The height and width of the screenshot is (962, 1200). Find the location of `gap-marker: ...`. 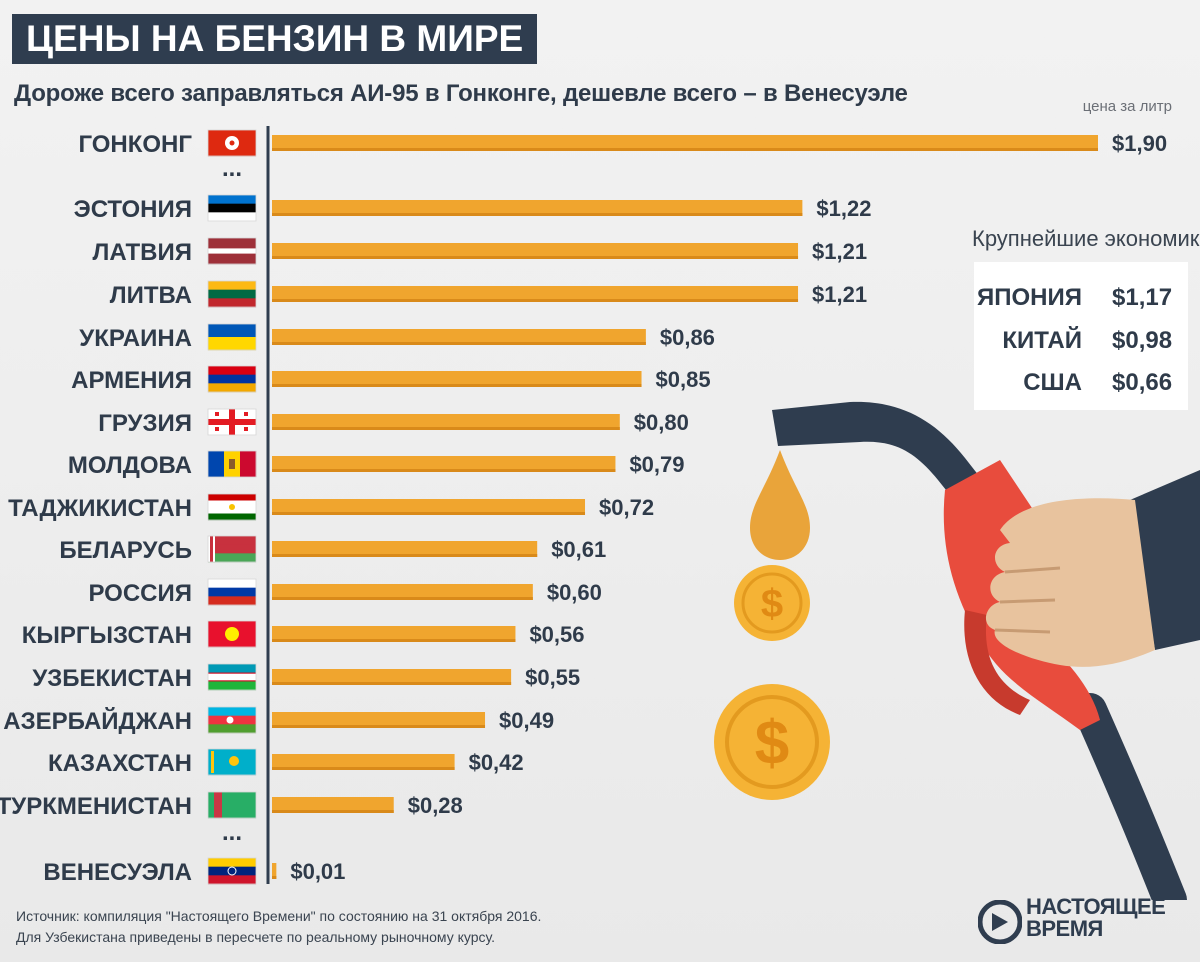

gap-marker: ... is located at coordinates (232, 832).